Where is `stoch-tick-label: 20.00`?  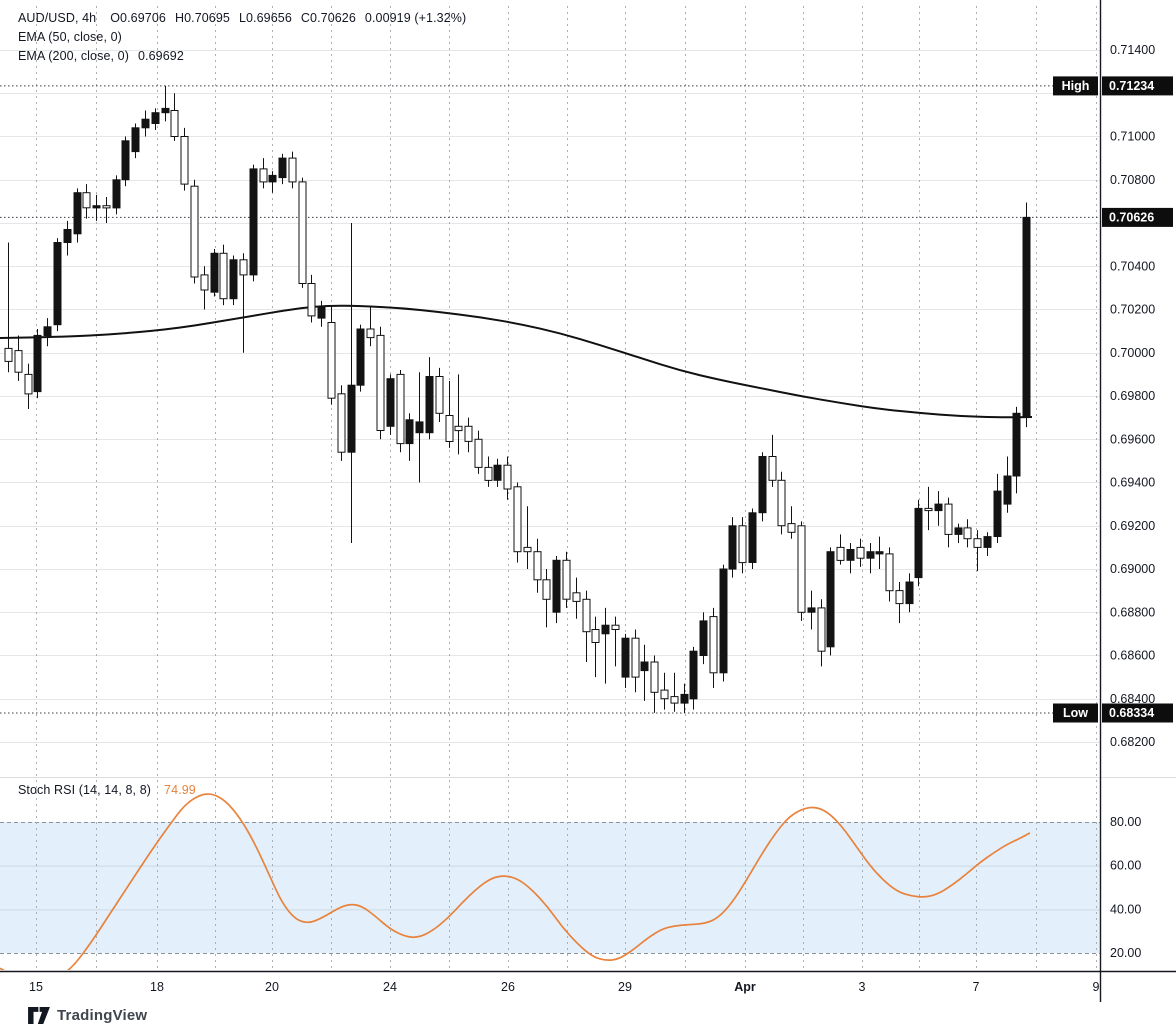 stoch-tick-label: 20.00 is located at coordinates (1125, 953).